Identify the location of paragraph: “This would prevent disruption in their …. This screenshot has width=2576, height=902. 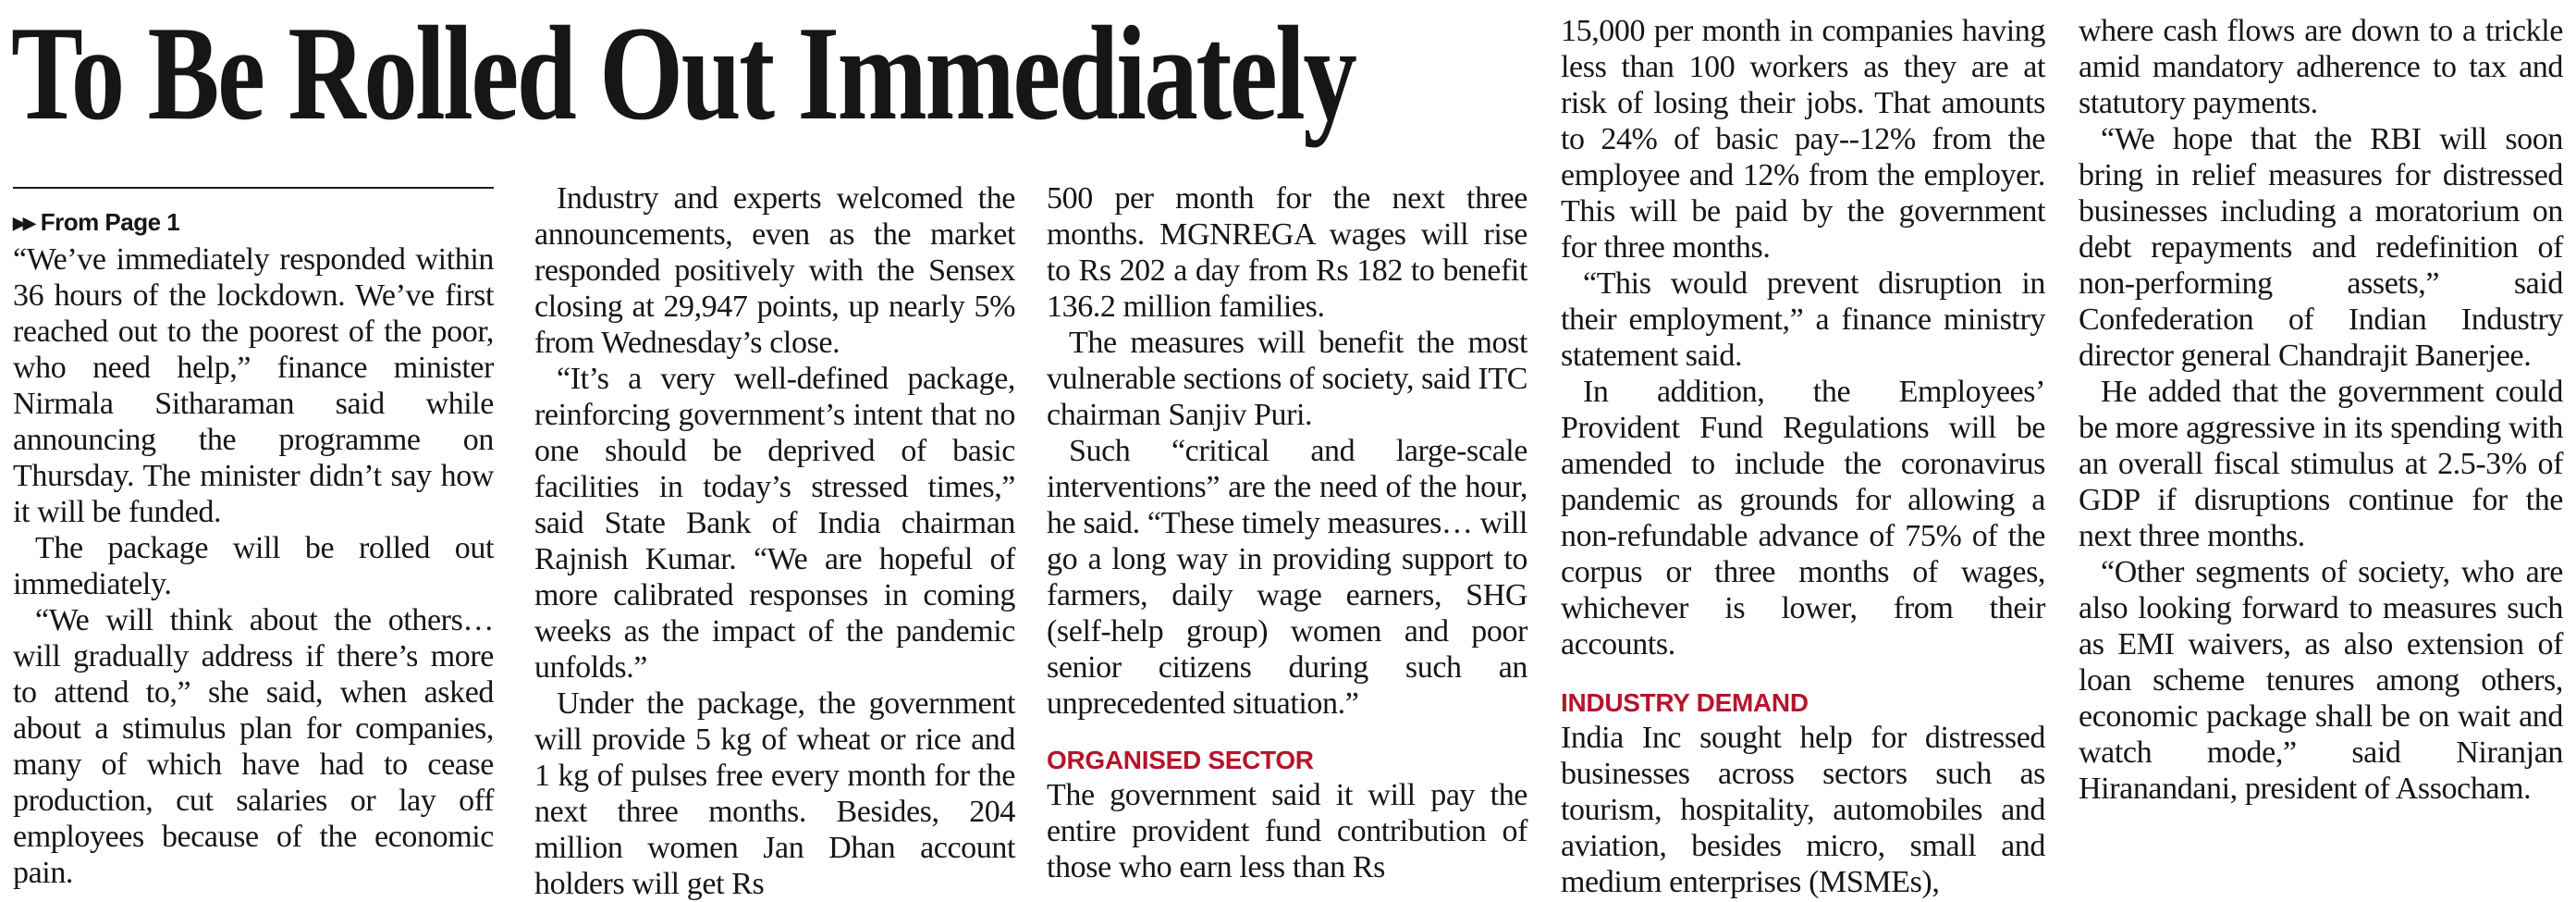
(1803, 319).